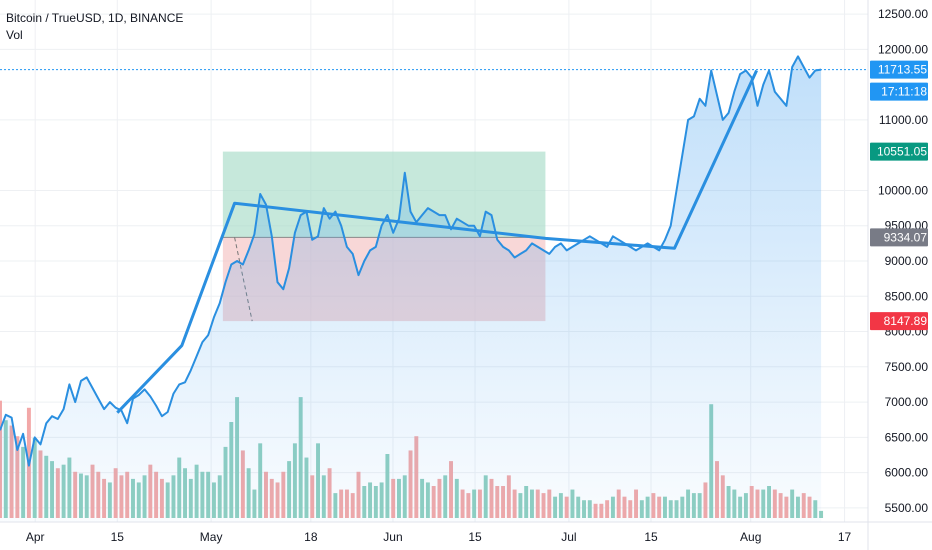  I want to click on volume-indicator-label: Vol, so click(14, 35).